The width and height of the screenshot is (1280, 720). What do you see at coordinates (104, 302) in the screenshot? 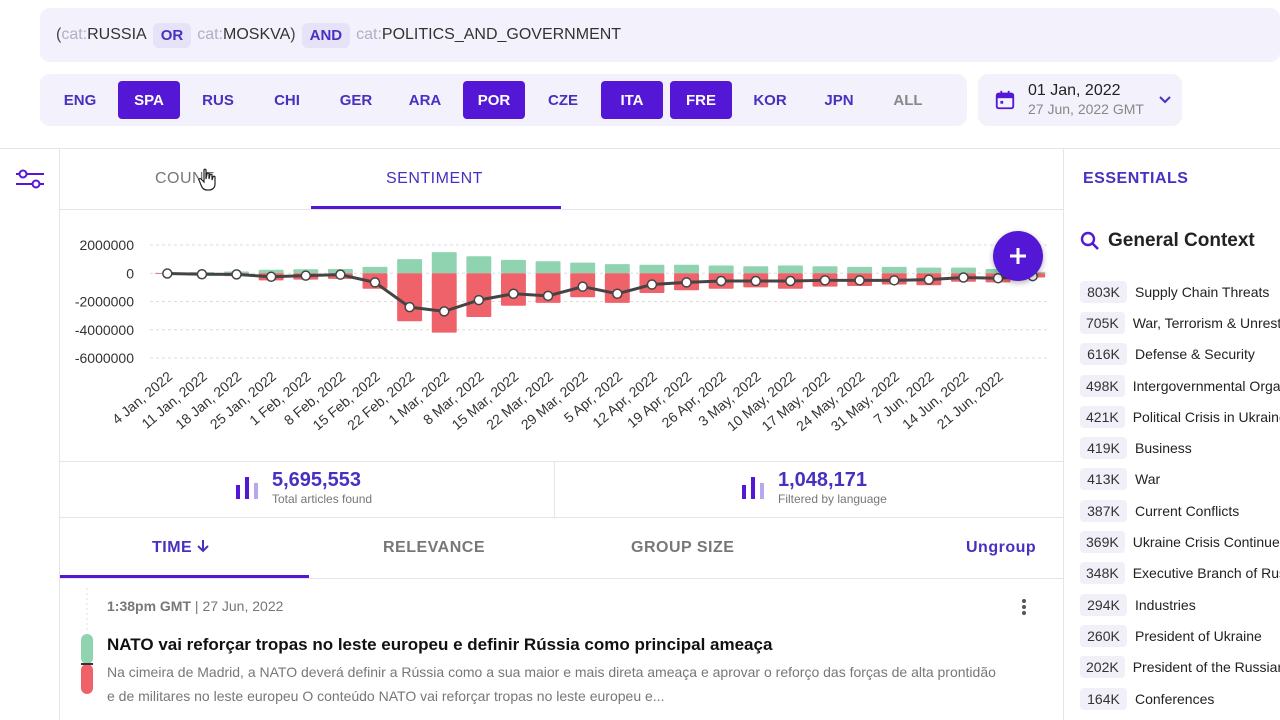
I see `y-tick-label: -2000000` at bounding box center [104, 302].